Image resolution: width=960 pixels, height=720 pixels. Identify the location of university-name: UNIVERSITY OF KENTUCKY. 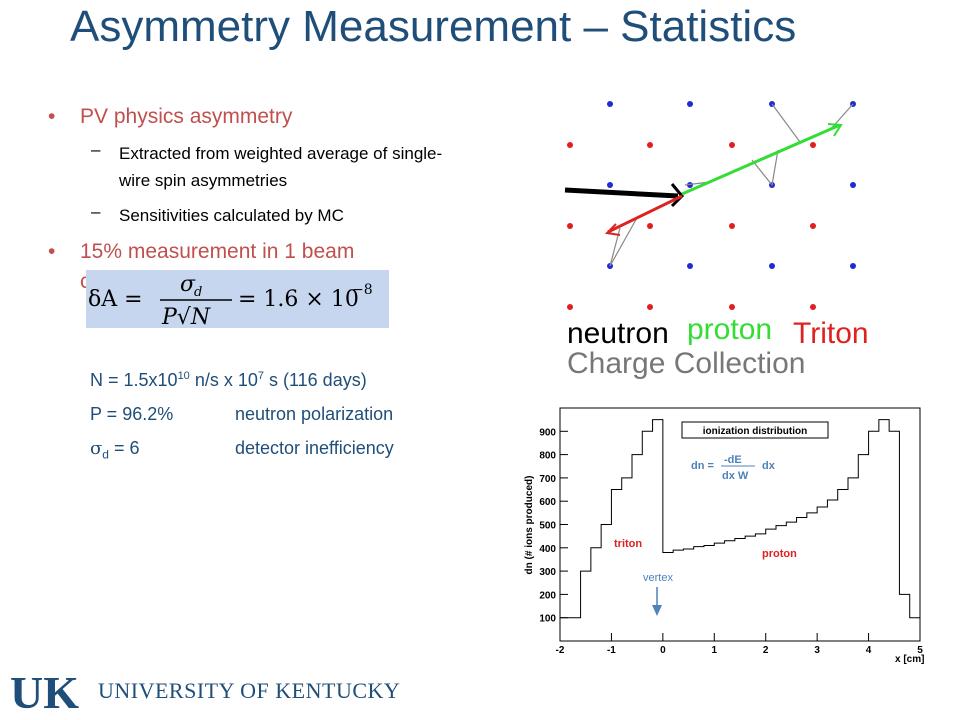
(249, 690).